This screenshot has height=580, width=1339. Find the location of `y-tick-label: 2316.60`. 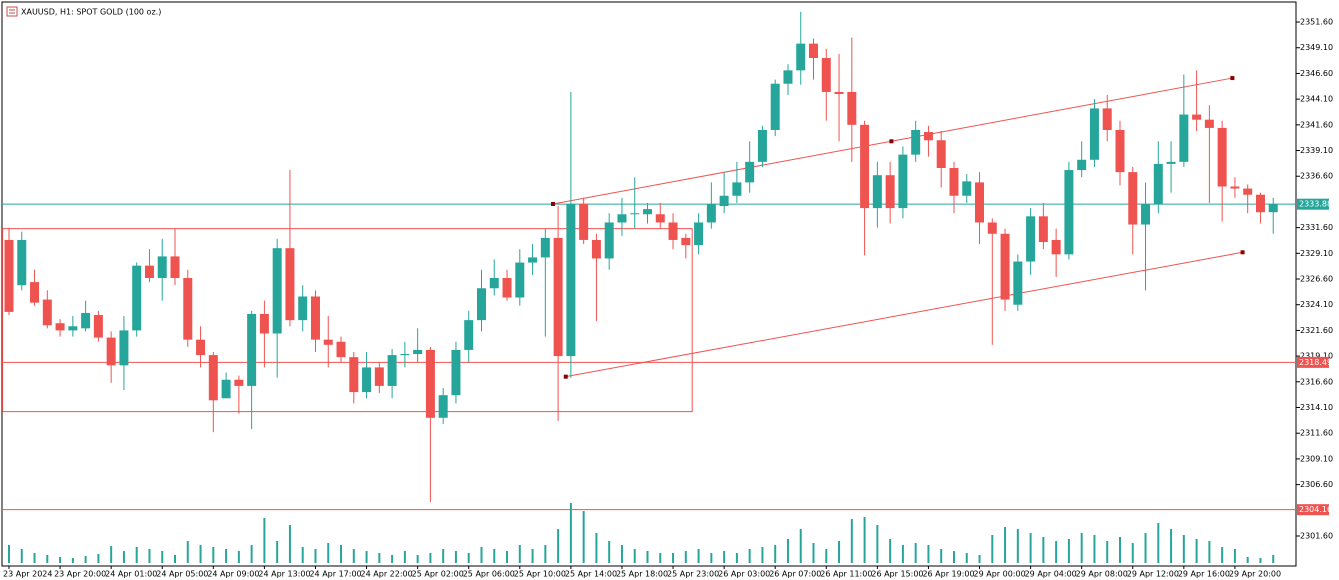

y-tick-label: 2316.60 is located at coordinates (1316, 381).